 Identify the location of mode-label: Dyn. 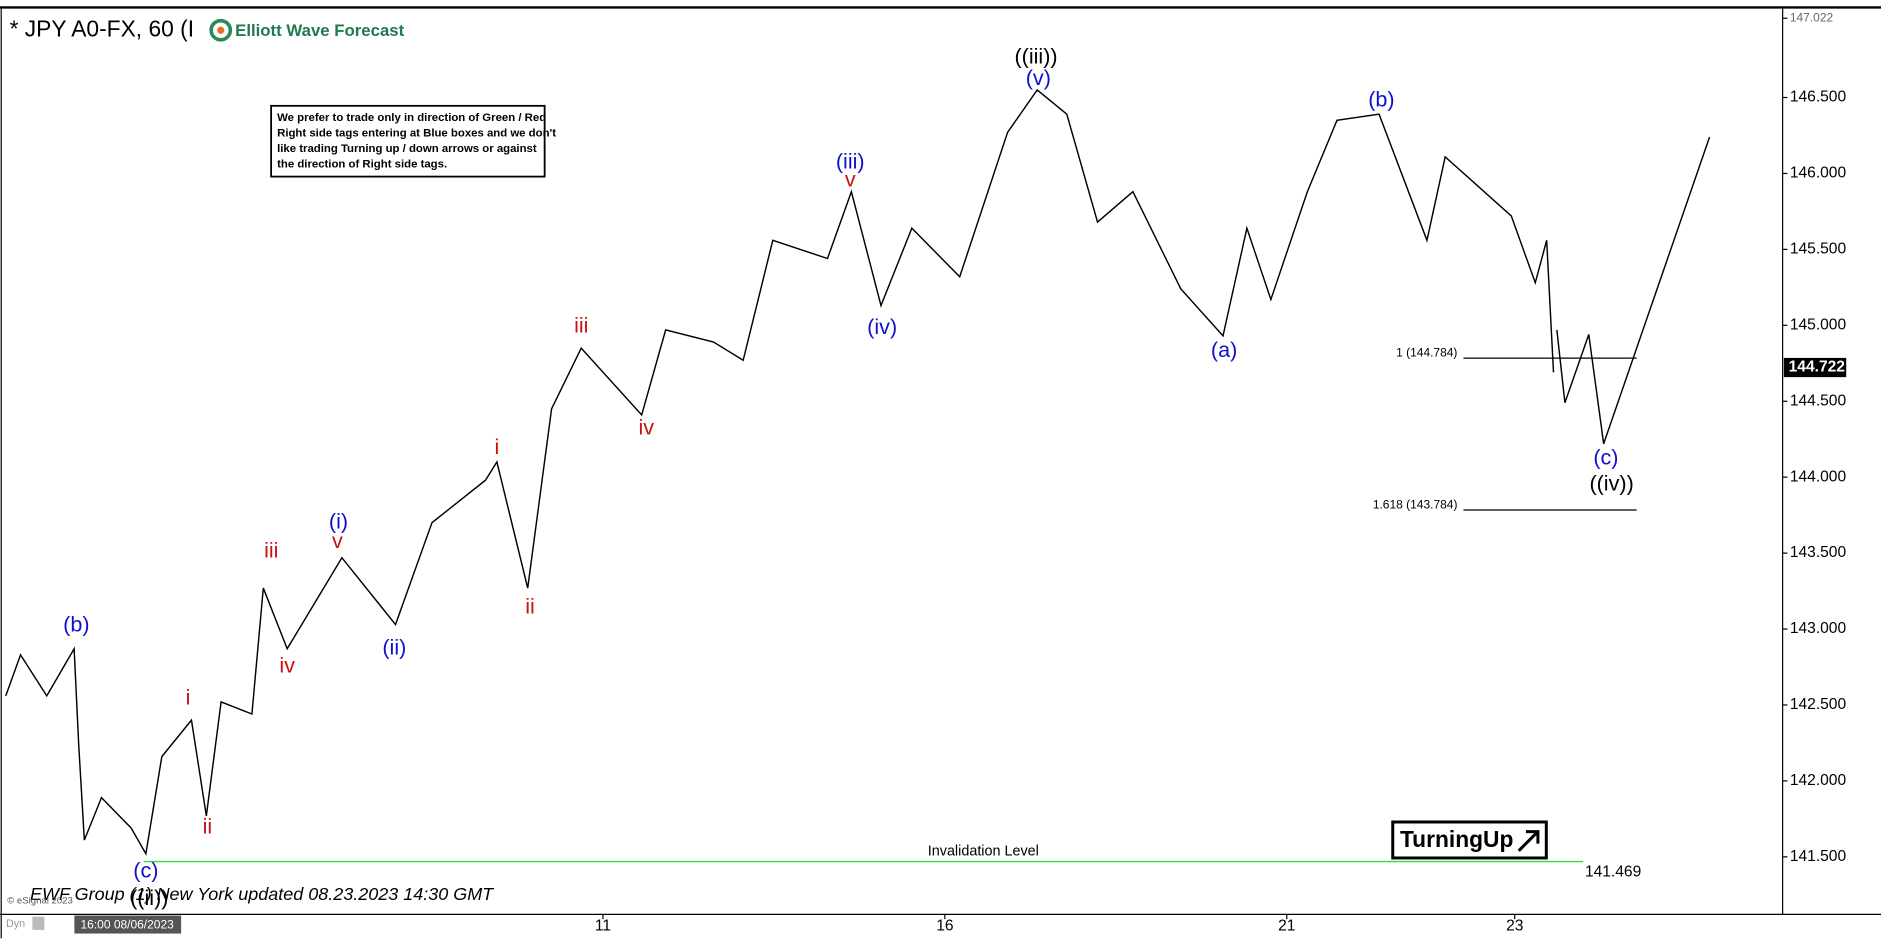
(15, 924).